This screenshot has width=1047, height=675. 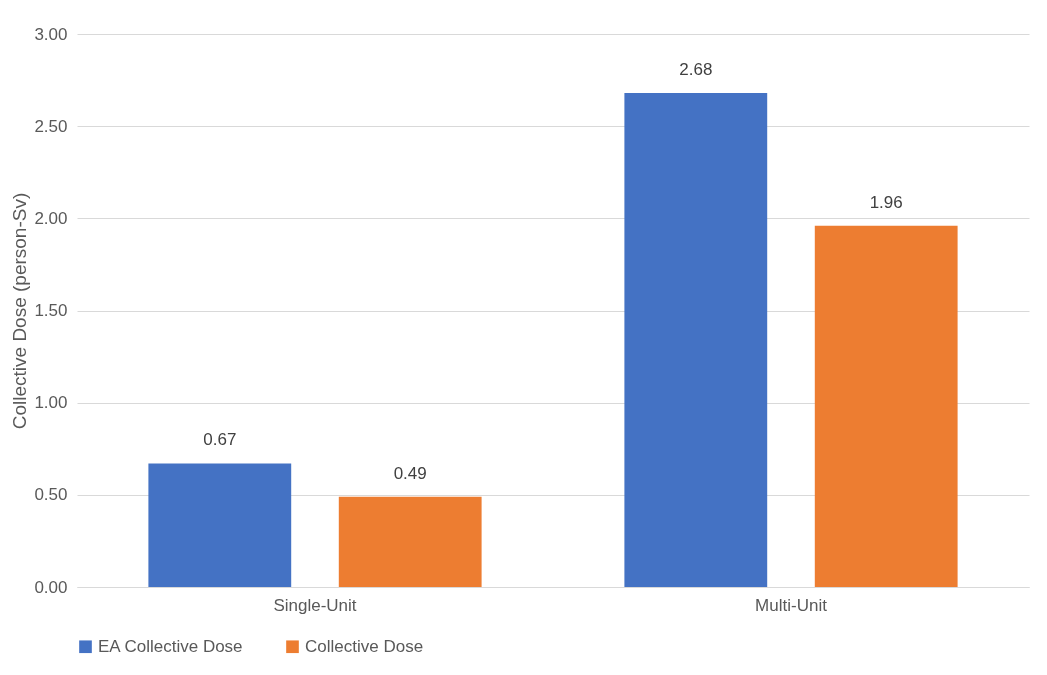 I want to click on y-tick-label: 3.00, so click(x=51, y=34).